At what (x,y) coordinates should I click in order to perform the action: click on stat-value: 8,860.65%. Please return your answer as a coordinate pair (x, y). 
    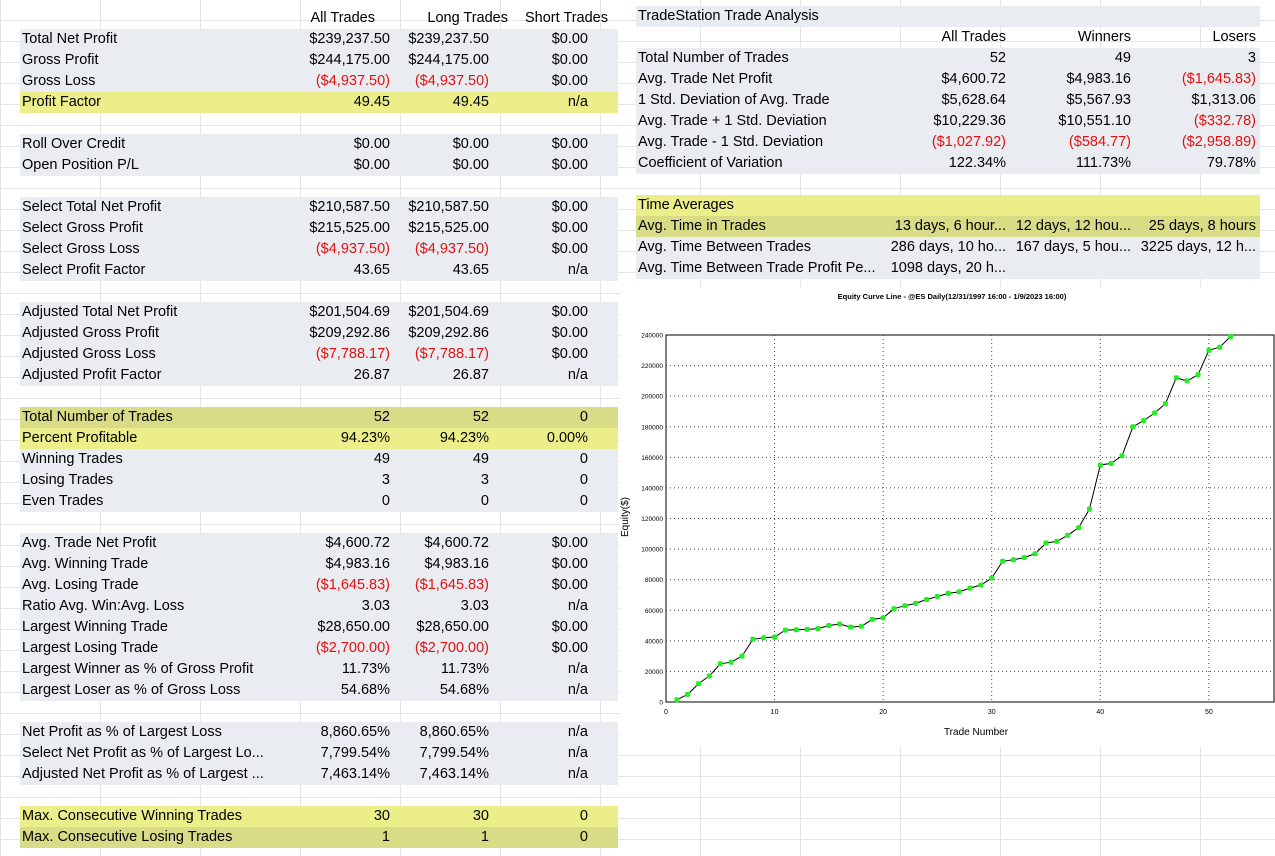
    Looking at the image, I should click on (454, 732).